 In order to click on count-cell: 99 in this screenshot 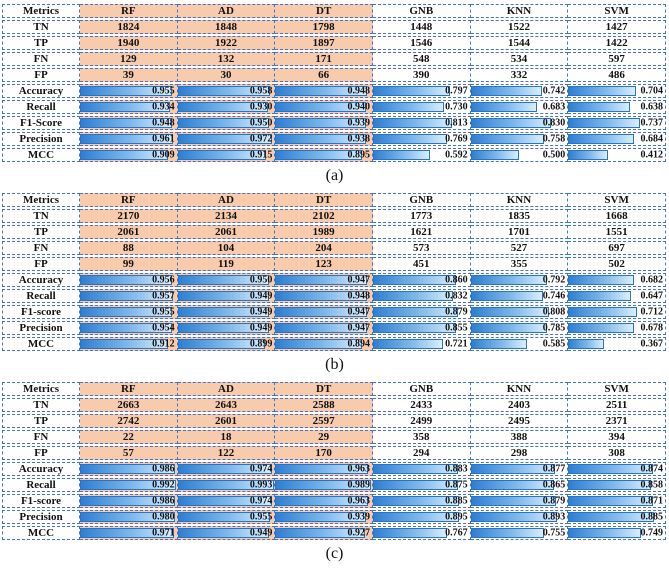, I will do `click(129, 264)`.